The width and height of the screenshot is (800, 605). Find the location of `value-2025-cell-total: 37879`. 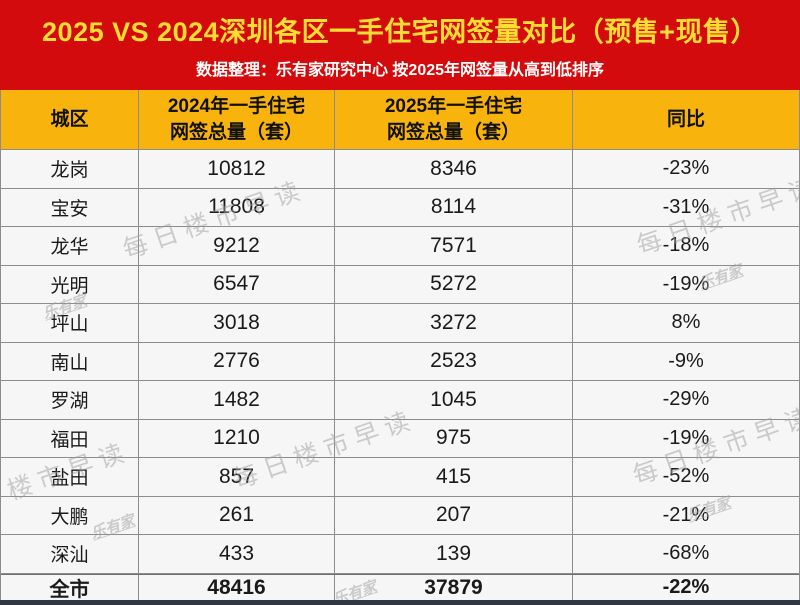

value-2025-cell-total: 37879 is located at coordinates (453, 587).